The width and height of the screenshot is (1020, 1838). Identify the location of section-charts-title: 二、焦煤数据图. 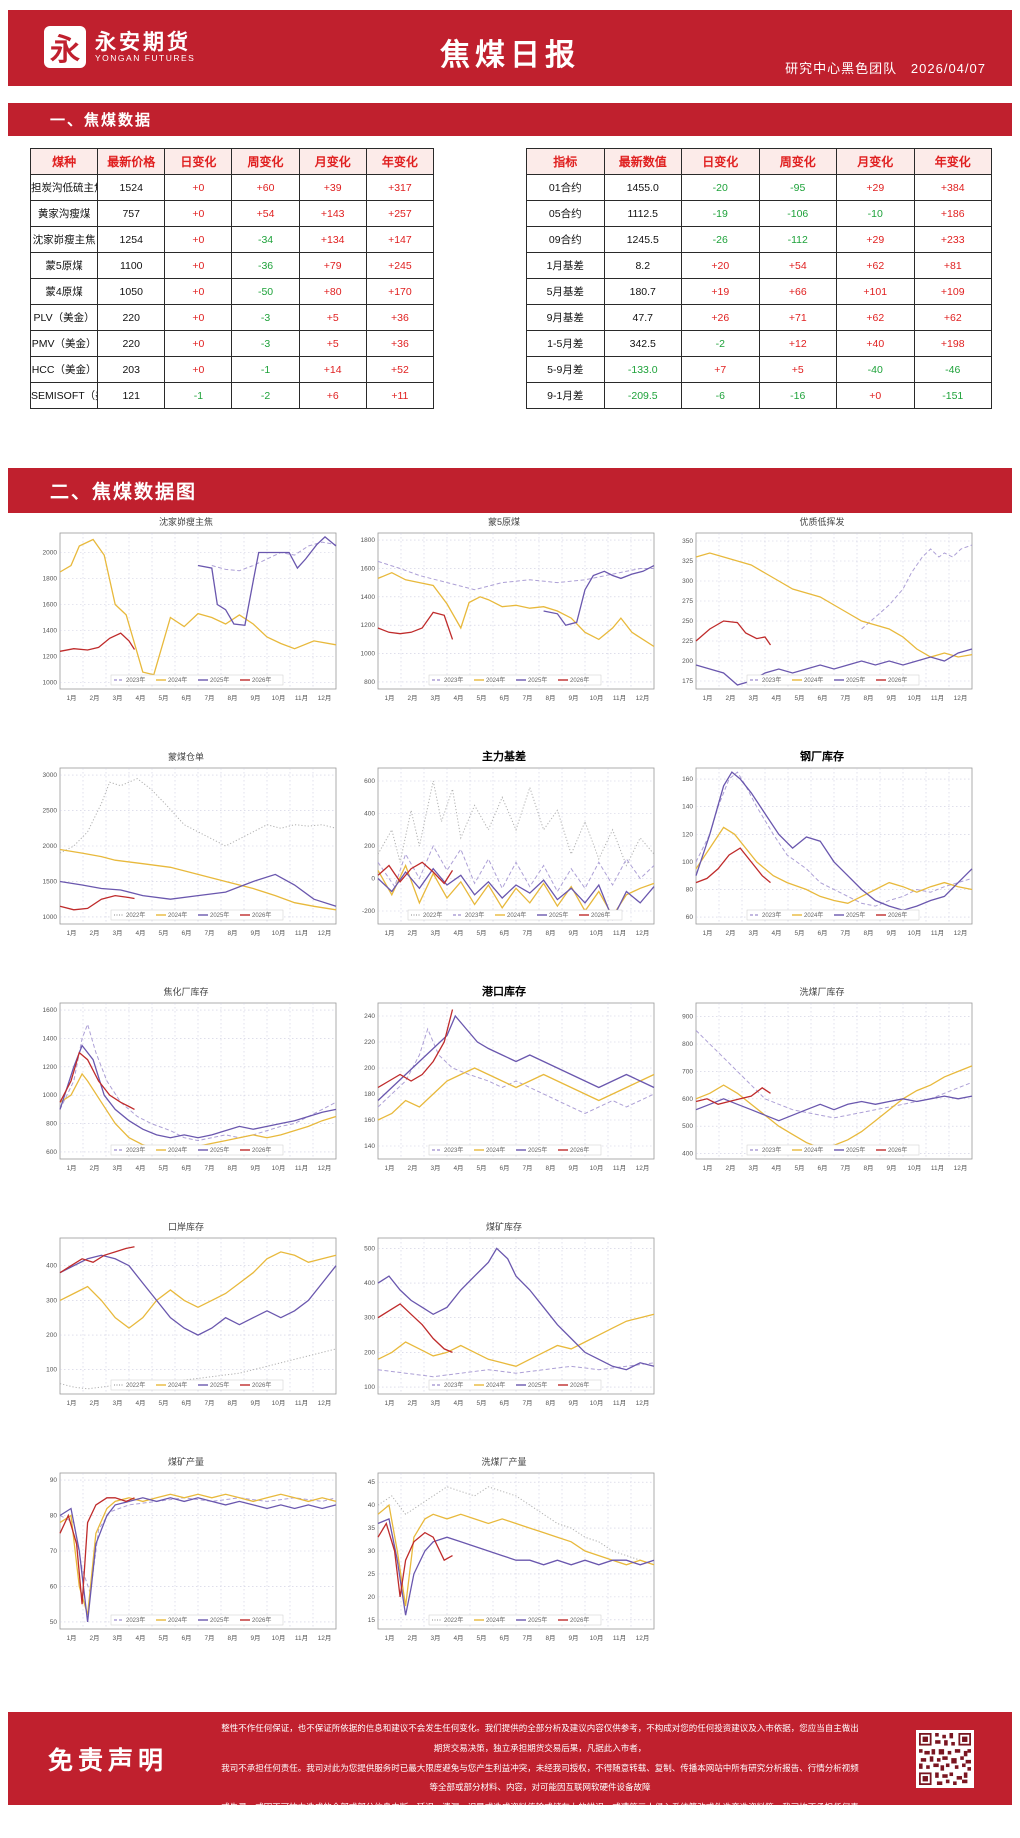
(124, 492).